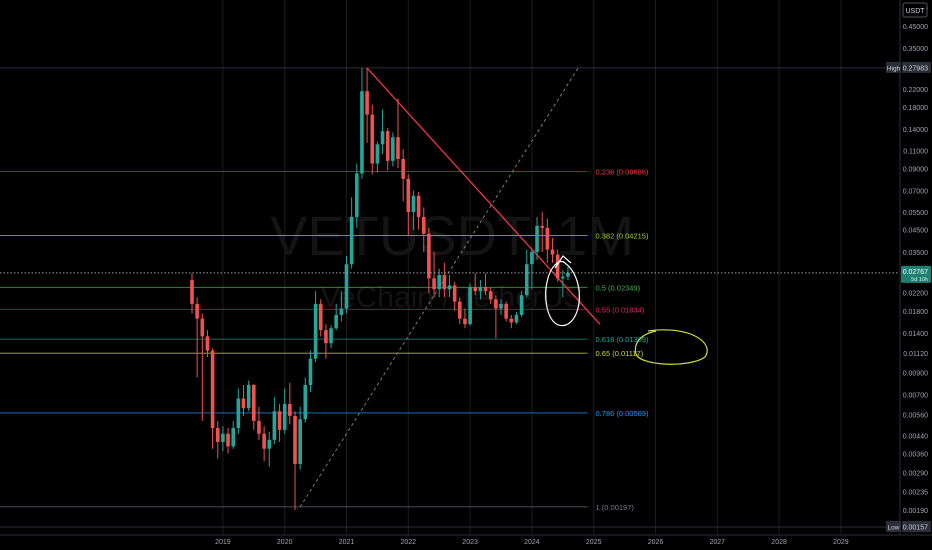 The image size is (932, 550). What do you see at coordinates (915, 68) in the screenshot?
I see `high-value-label: 0.27983` at bounding box center [915, 68].